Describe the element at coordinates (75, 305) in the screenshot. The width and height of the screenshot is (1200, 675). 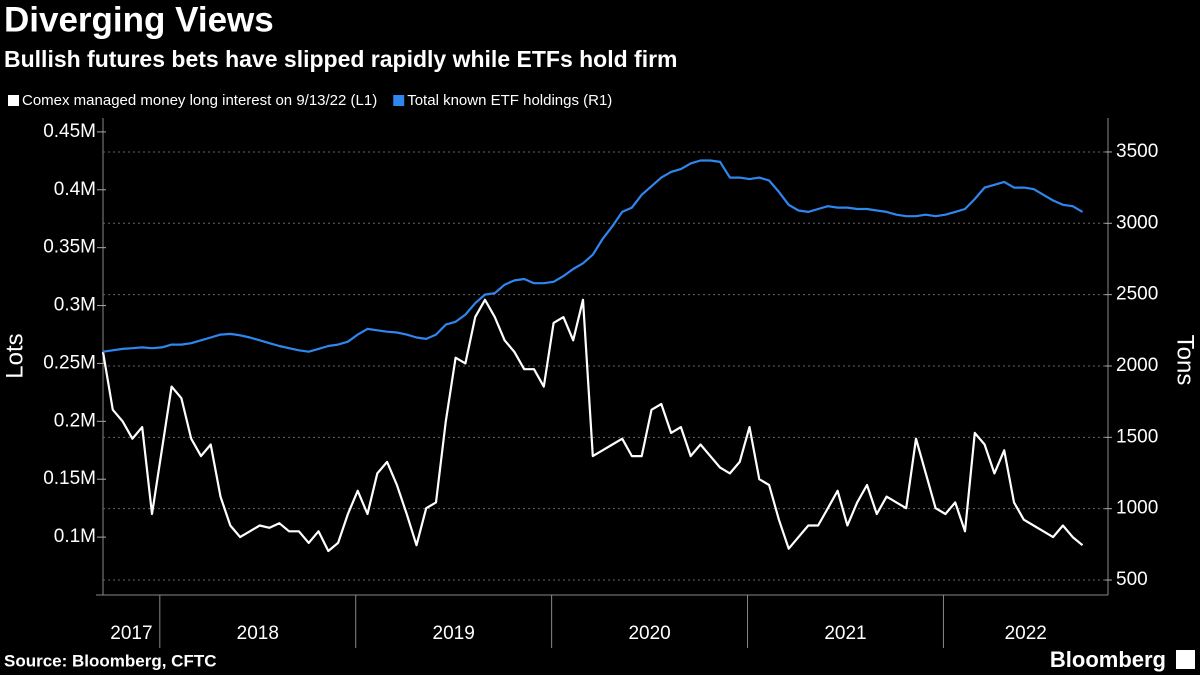
I see `y-tick-label: 0.3M` at that location.